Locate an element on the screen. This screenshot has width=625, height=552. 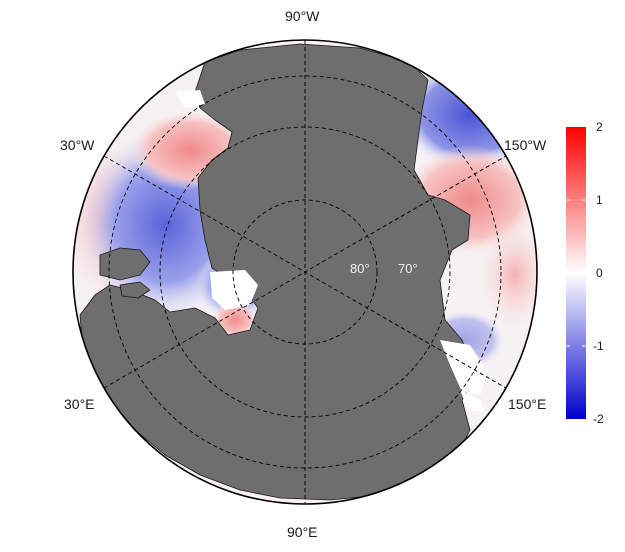
colorbar-tick-2: 2 is located at coordinates (599, 127).